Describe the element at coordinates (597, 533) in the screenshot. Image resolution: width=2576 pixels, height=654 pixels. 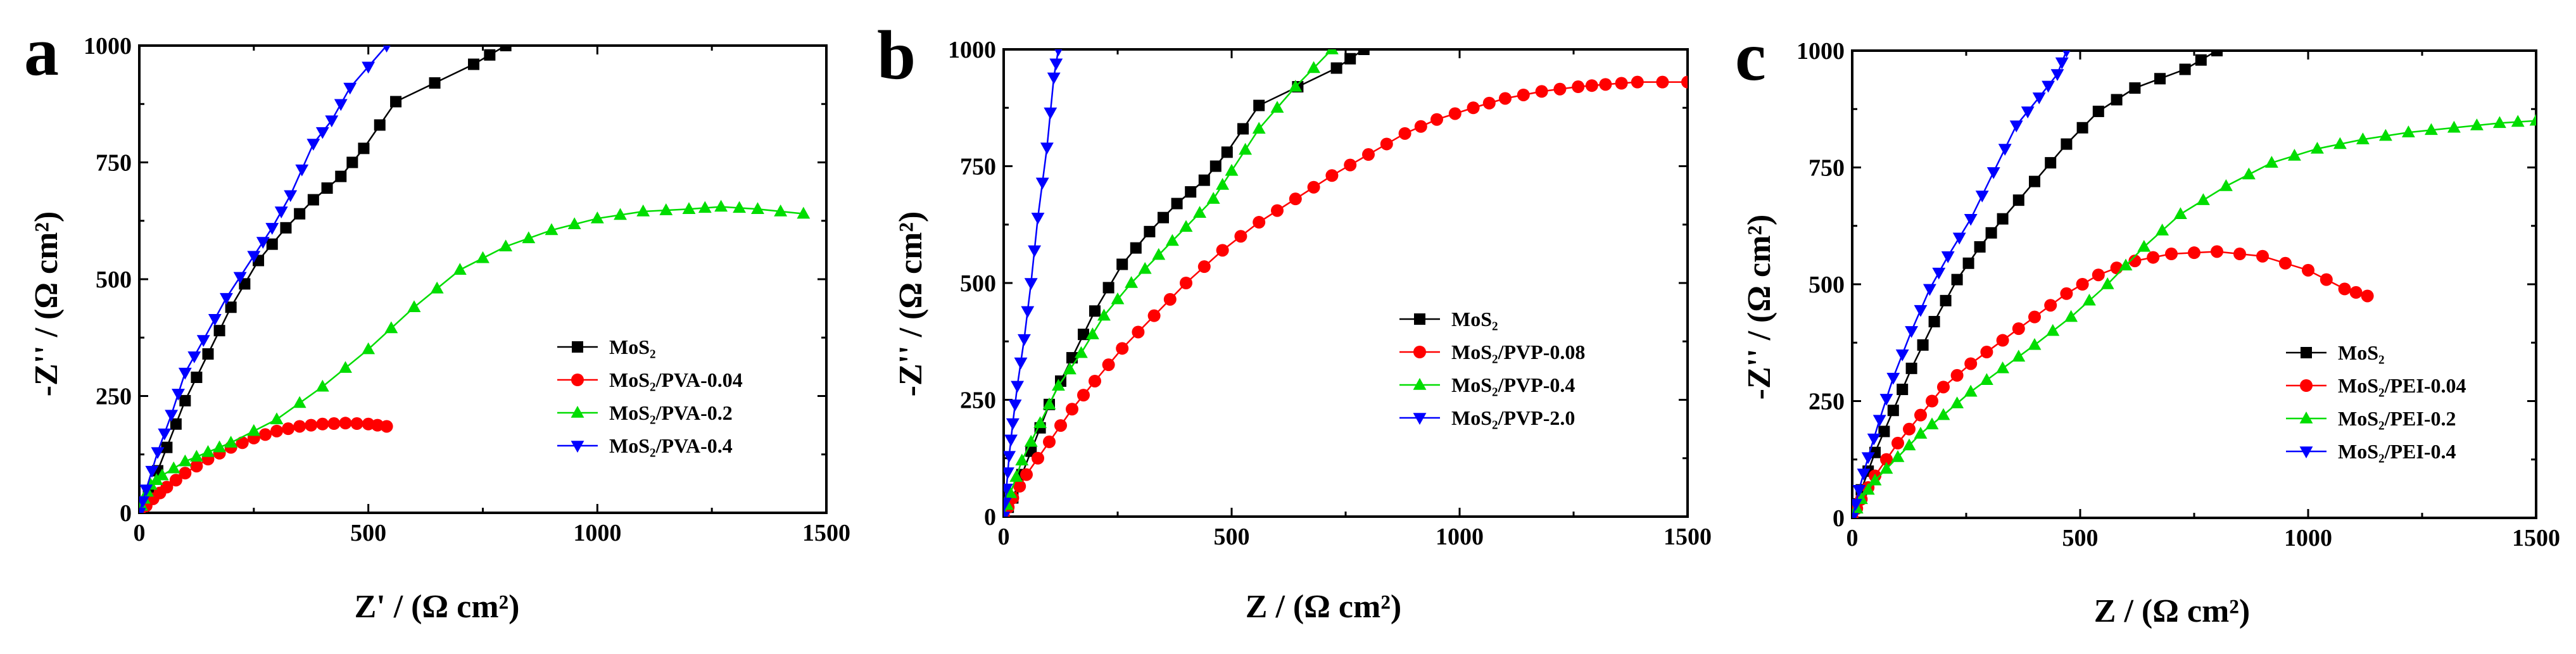
I see `x-tick-label: 1000` at that location.